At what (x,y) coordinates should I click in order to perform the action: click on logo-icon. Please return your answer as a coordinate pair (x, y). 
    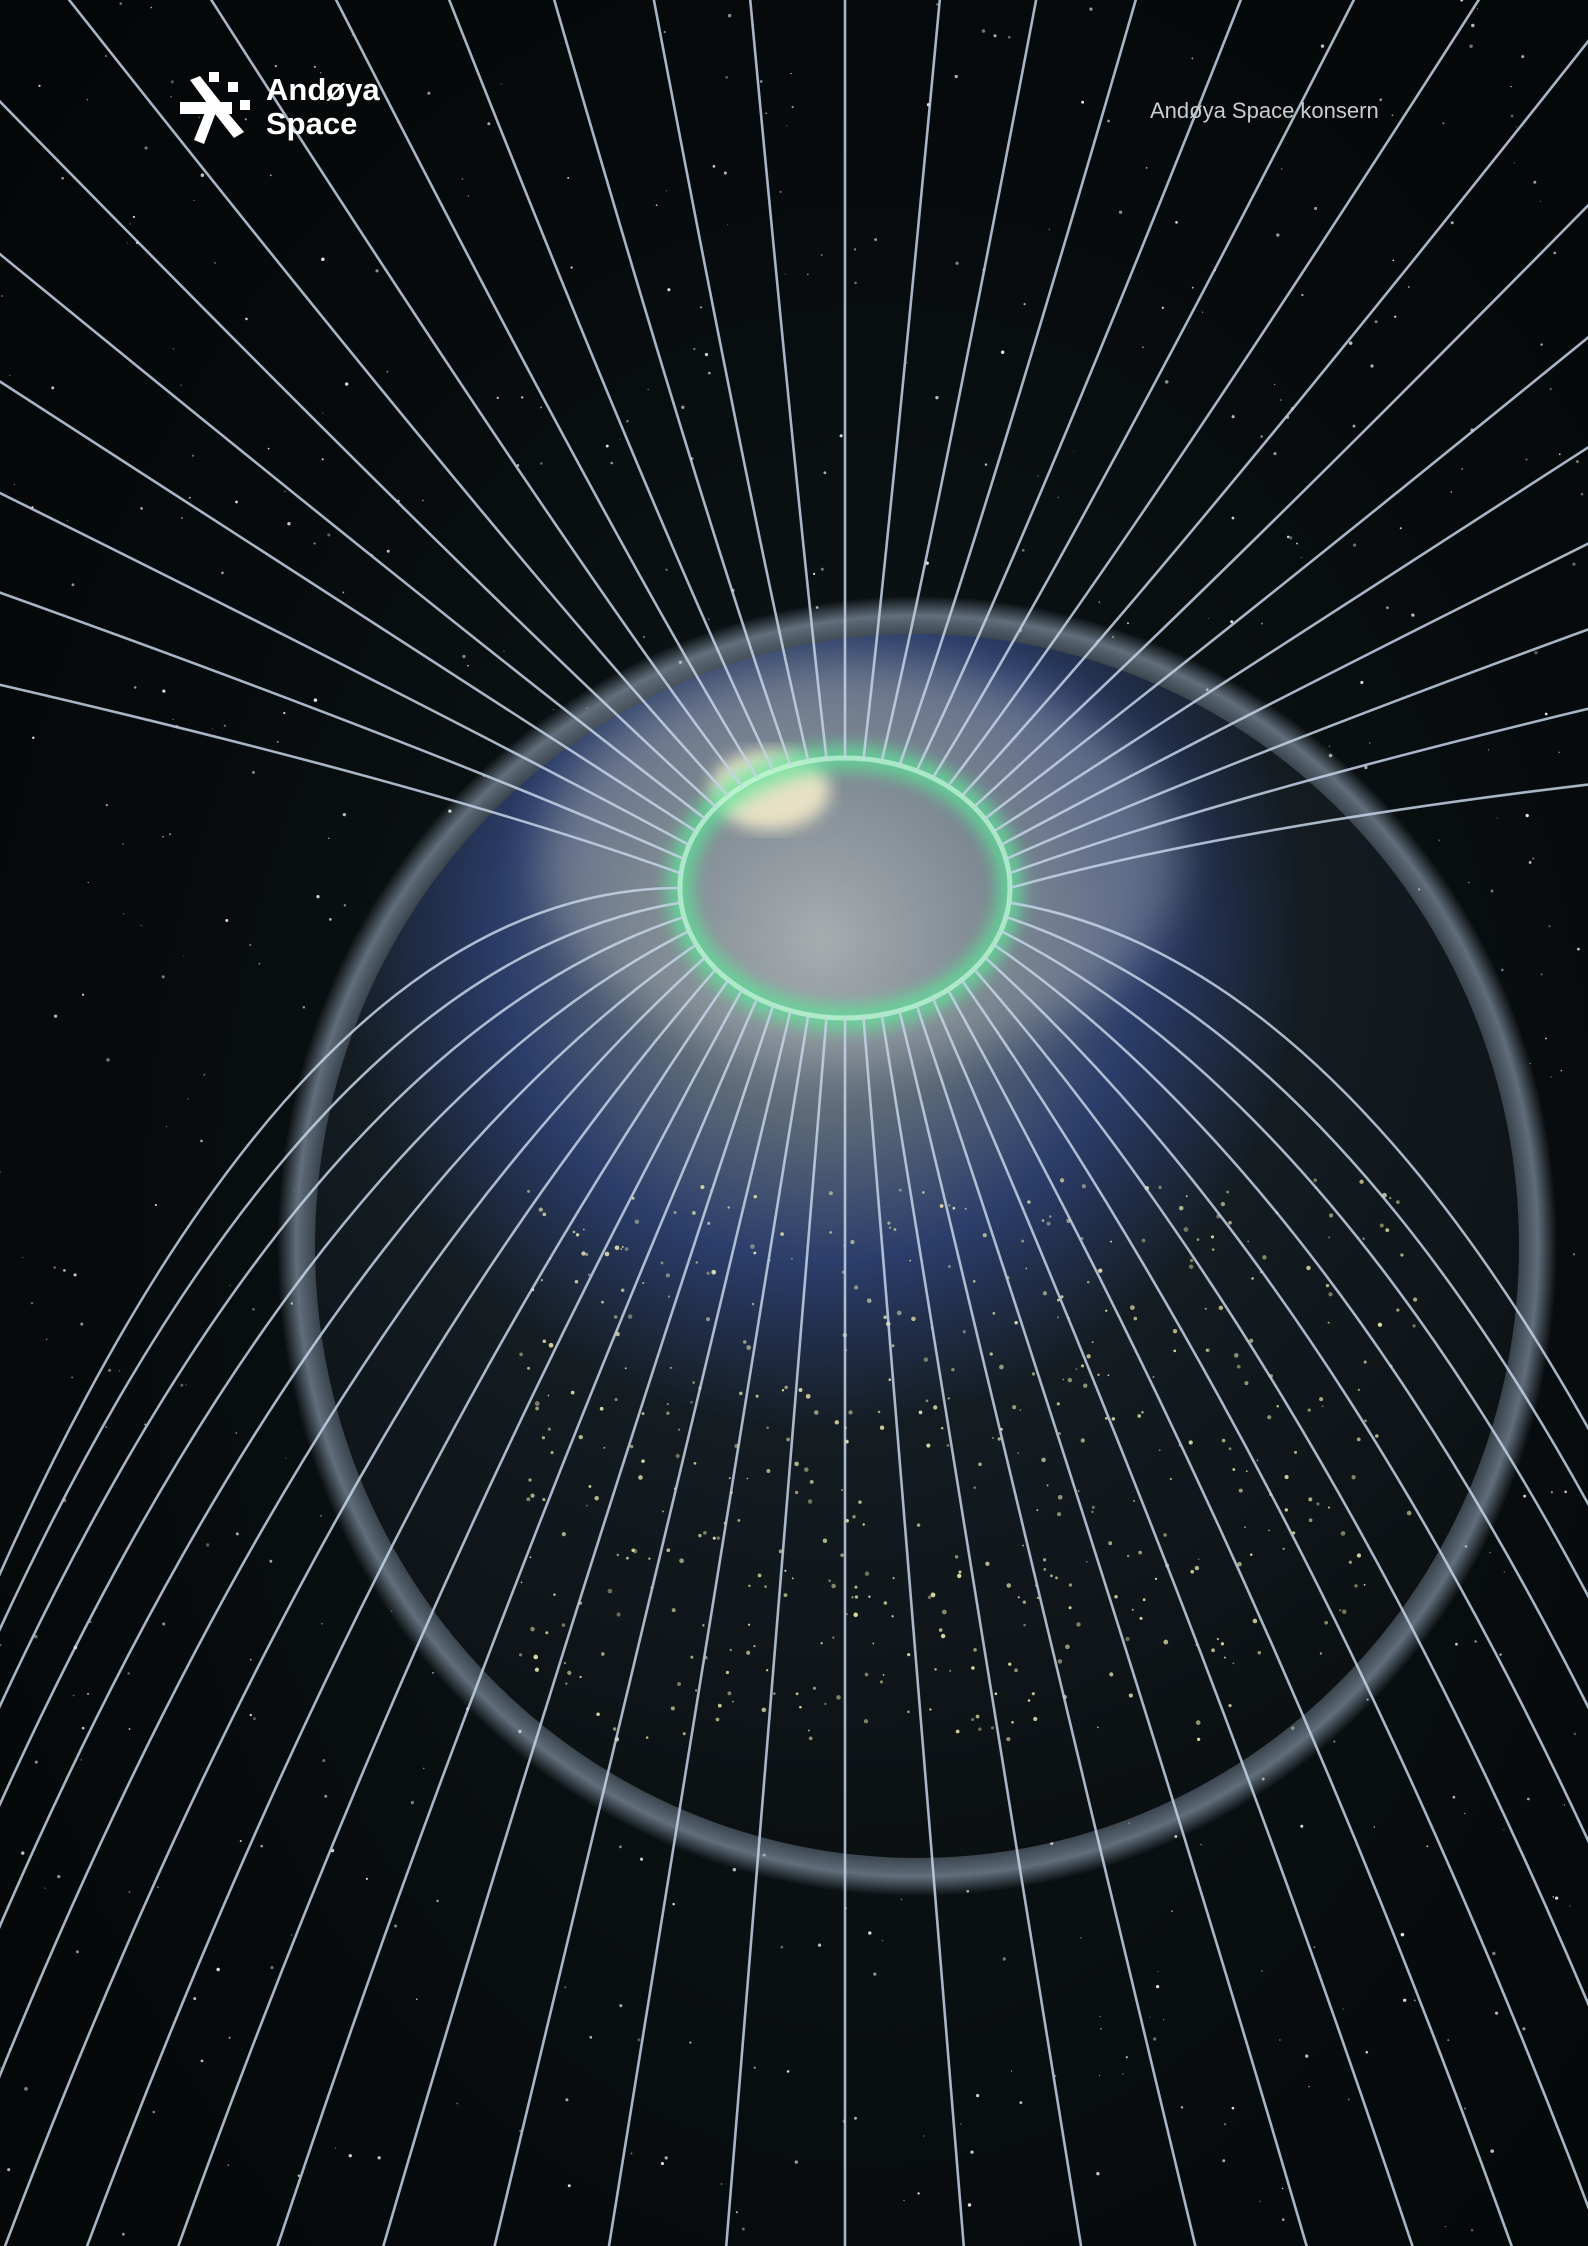
    Looking at the image, I should click on (215, 108).